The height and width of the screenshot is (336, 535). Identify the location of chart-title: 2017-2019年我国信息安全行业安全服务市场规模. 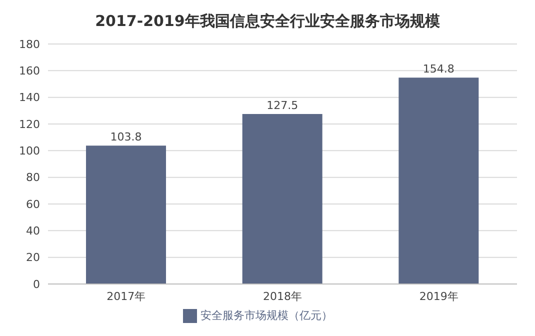
(267, 21).